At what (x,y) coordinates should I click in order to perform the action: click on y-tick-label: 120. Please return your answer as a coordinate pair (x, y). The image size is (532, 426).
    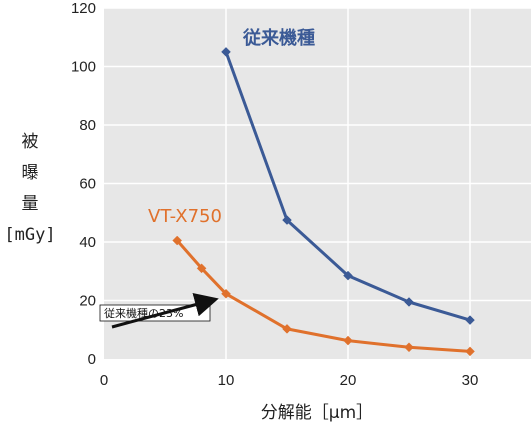
    Looking at the image, I should click on (83, 8).